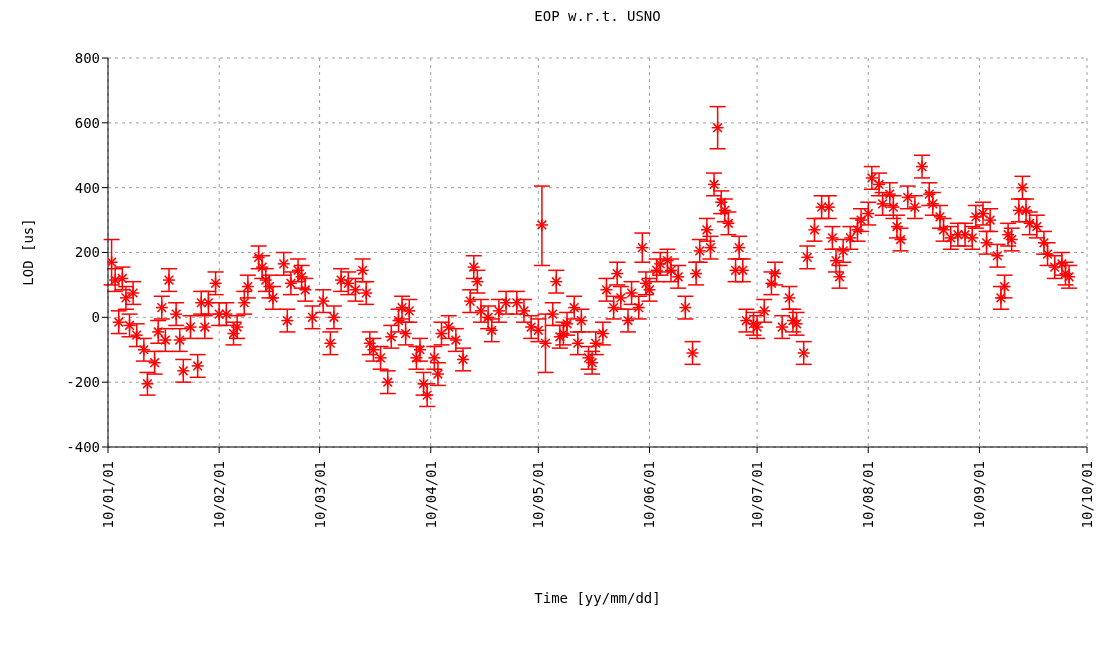 The height and width of the screenshot is (648, 1097). I want to click on y-tick-label: 0, so click(95, 317).